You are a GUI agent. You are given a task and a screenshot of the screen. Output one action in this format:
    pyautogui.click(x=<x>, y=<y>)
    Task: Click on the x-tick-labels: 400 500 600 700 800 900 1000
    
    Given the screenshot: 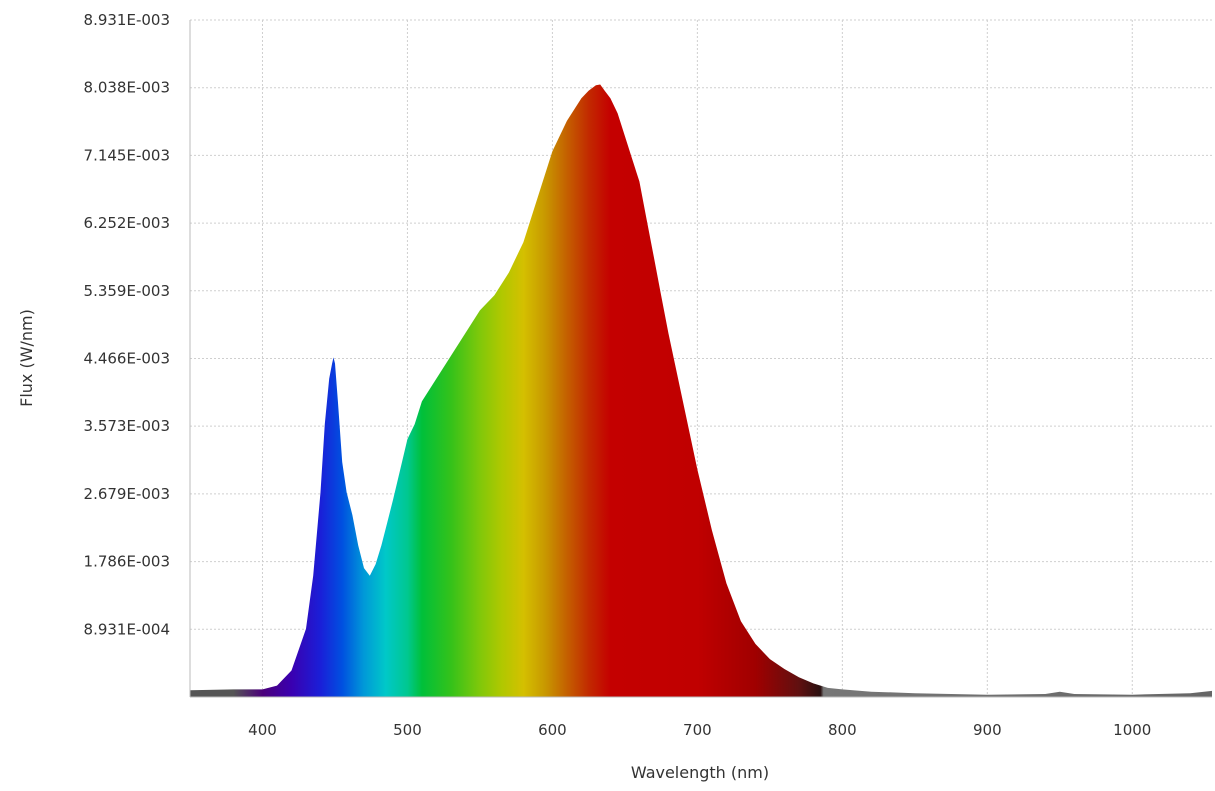 What is the action you would take?
    pyautogui.click(x=699, y=730)
    